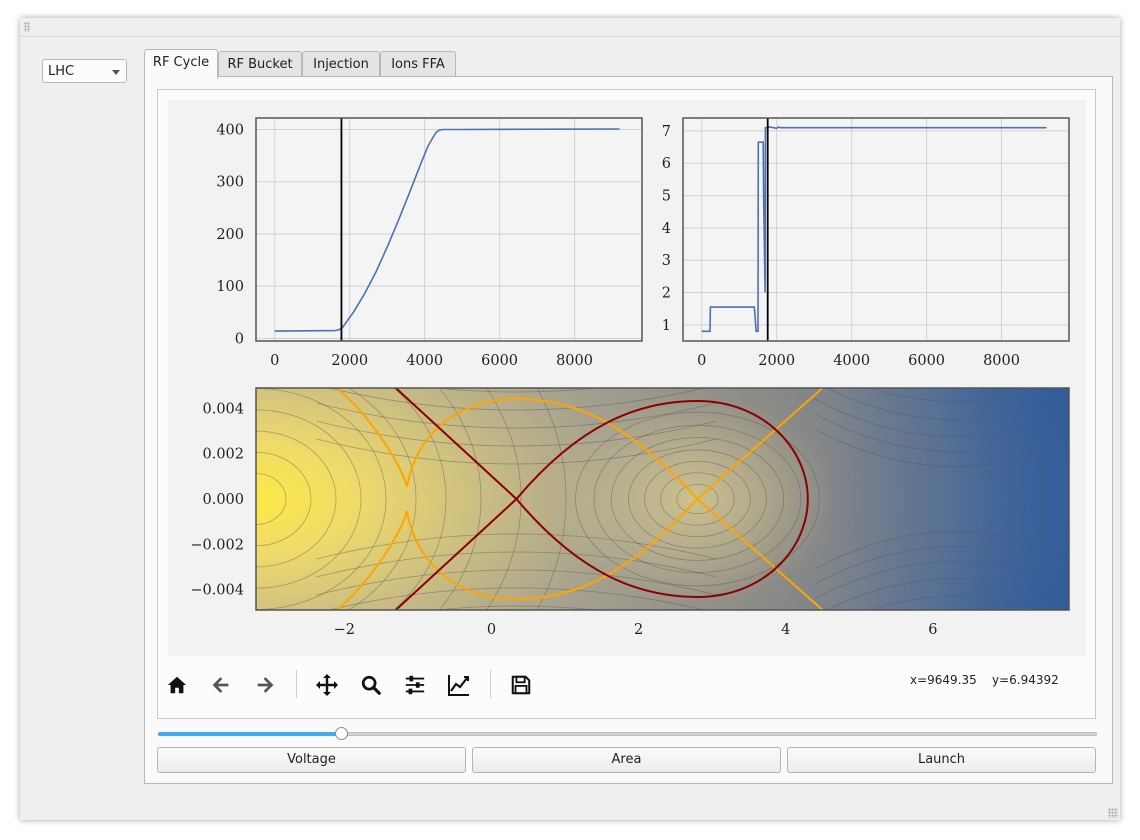 The width and height of the screenshot is (1140, 840). I want to click on y-tick-label: 200, so click(230, 235).